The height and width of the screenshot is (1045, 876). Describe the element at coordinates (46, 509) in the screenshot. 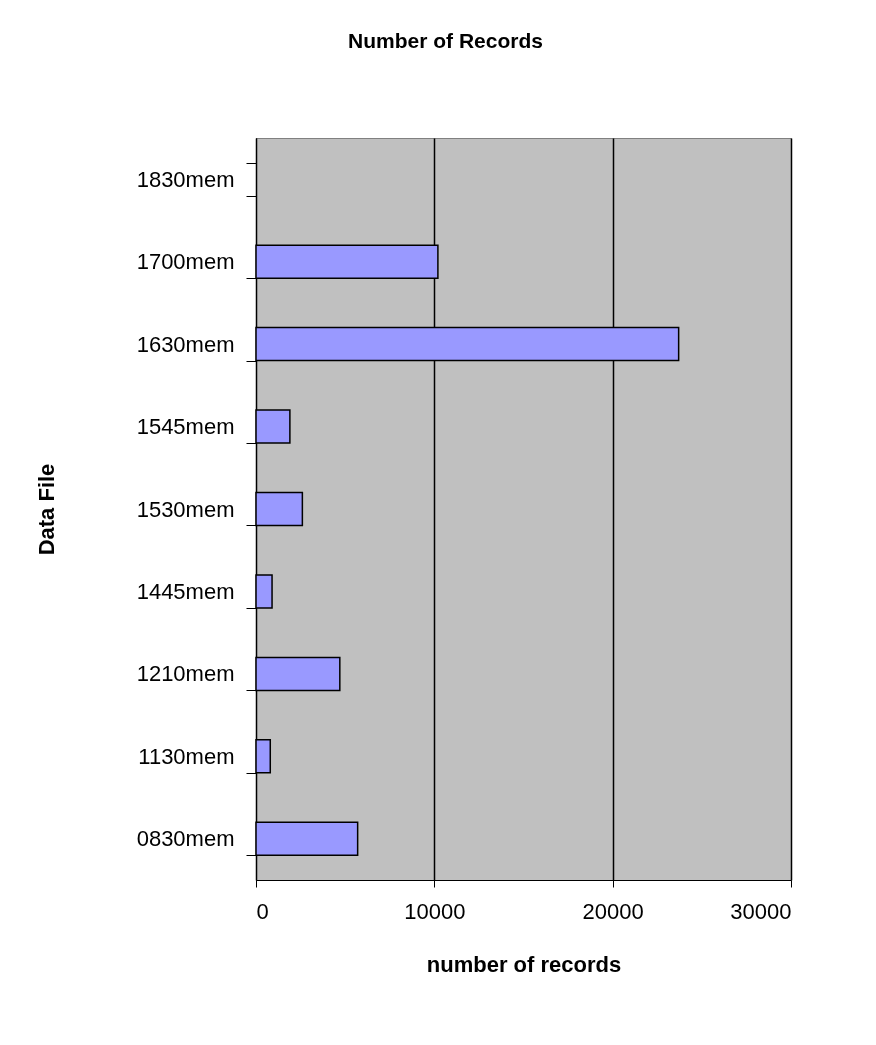

I see `y-axis-title: Data File` at that location.